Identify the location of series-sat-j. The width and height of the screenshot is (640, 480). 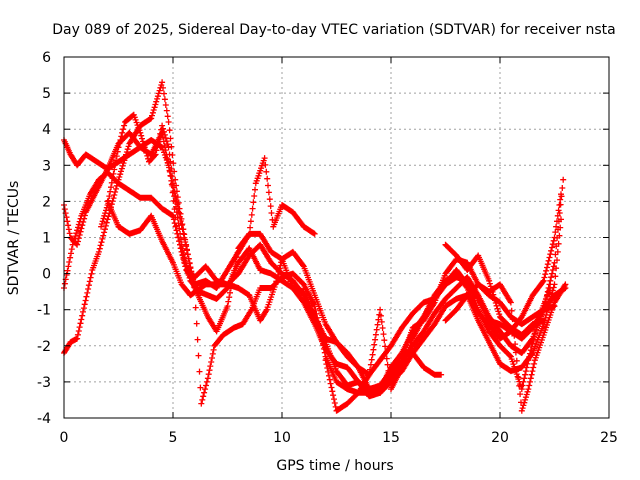
(494, 289).